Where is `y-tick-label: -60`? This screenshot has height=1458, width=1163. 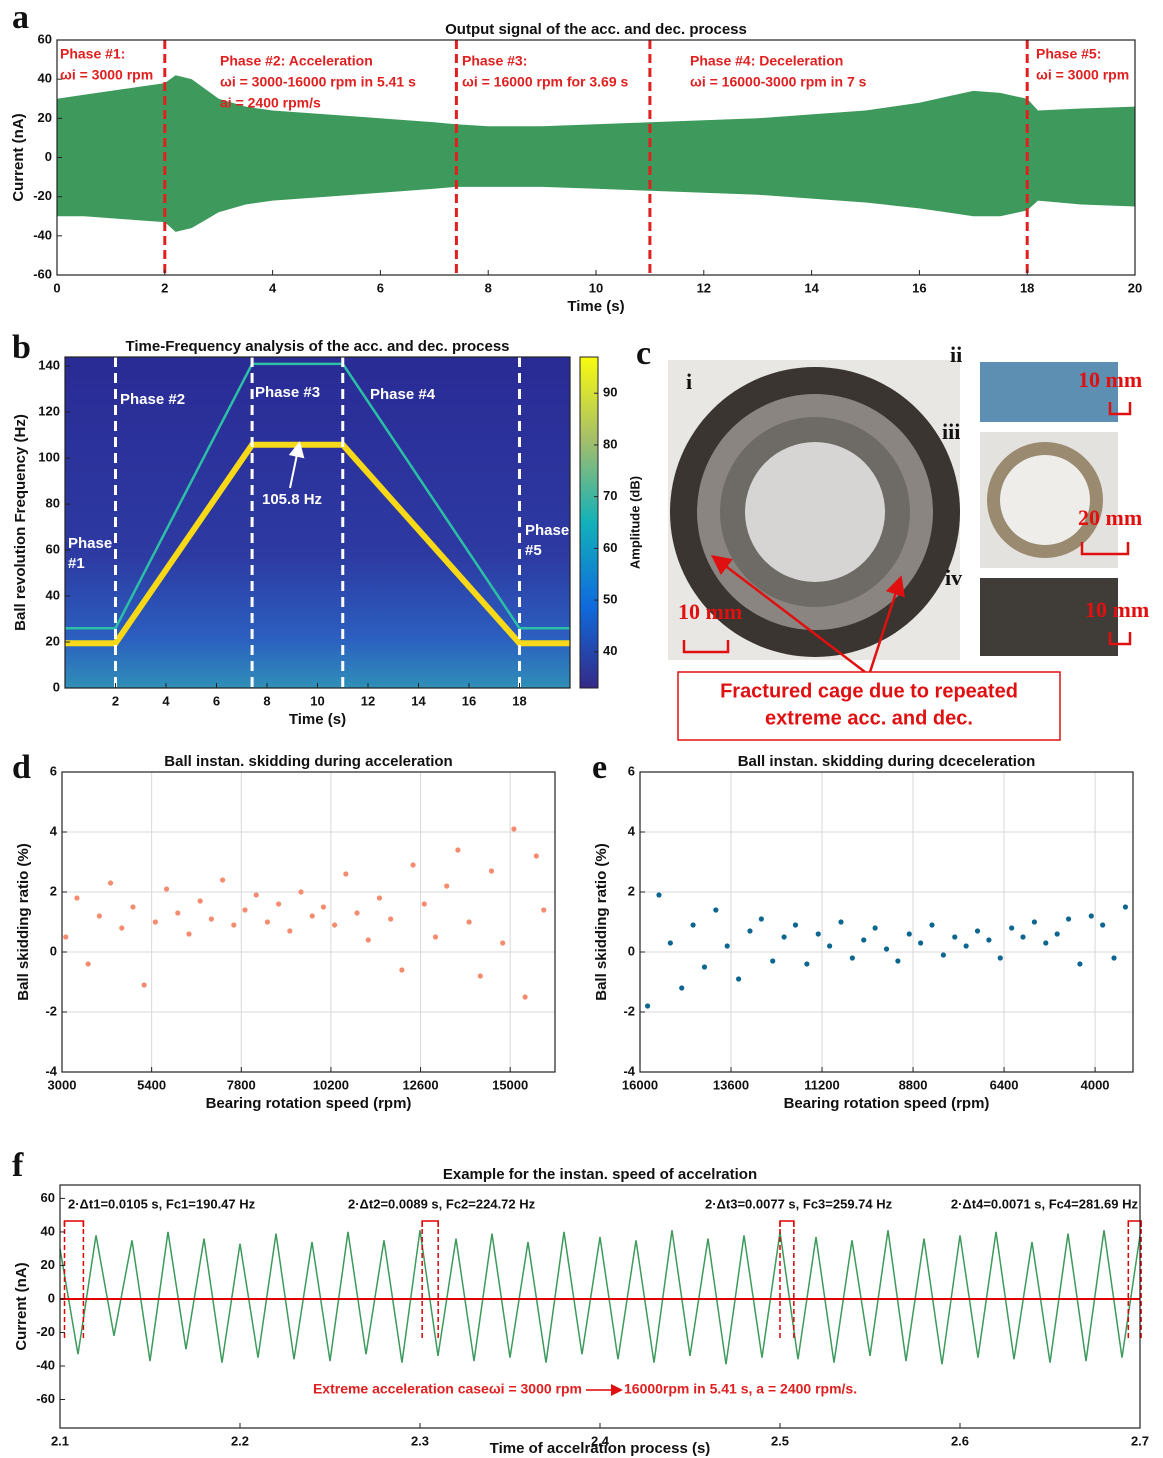 y-tick-label: -60 is located at coordinates (42, 273).